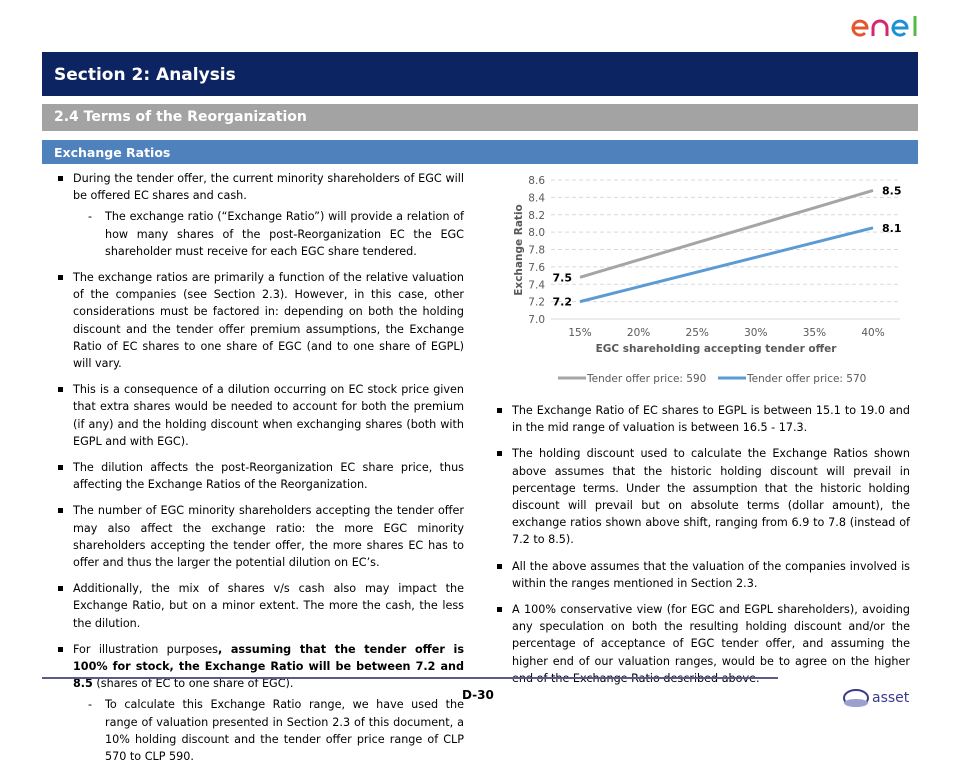 The width and height of the screenshot is (960, 774). What do you see at coordinates (193, 683) in the screenshot?
I see `bullet-text: (shares of EC to one share of EGC).` at bounding box center [193, 683].